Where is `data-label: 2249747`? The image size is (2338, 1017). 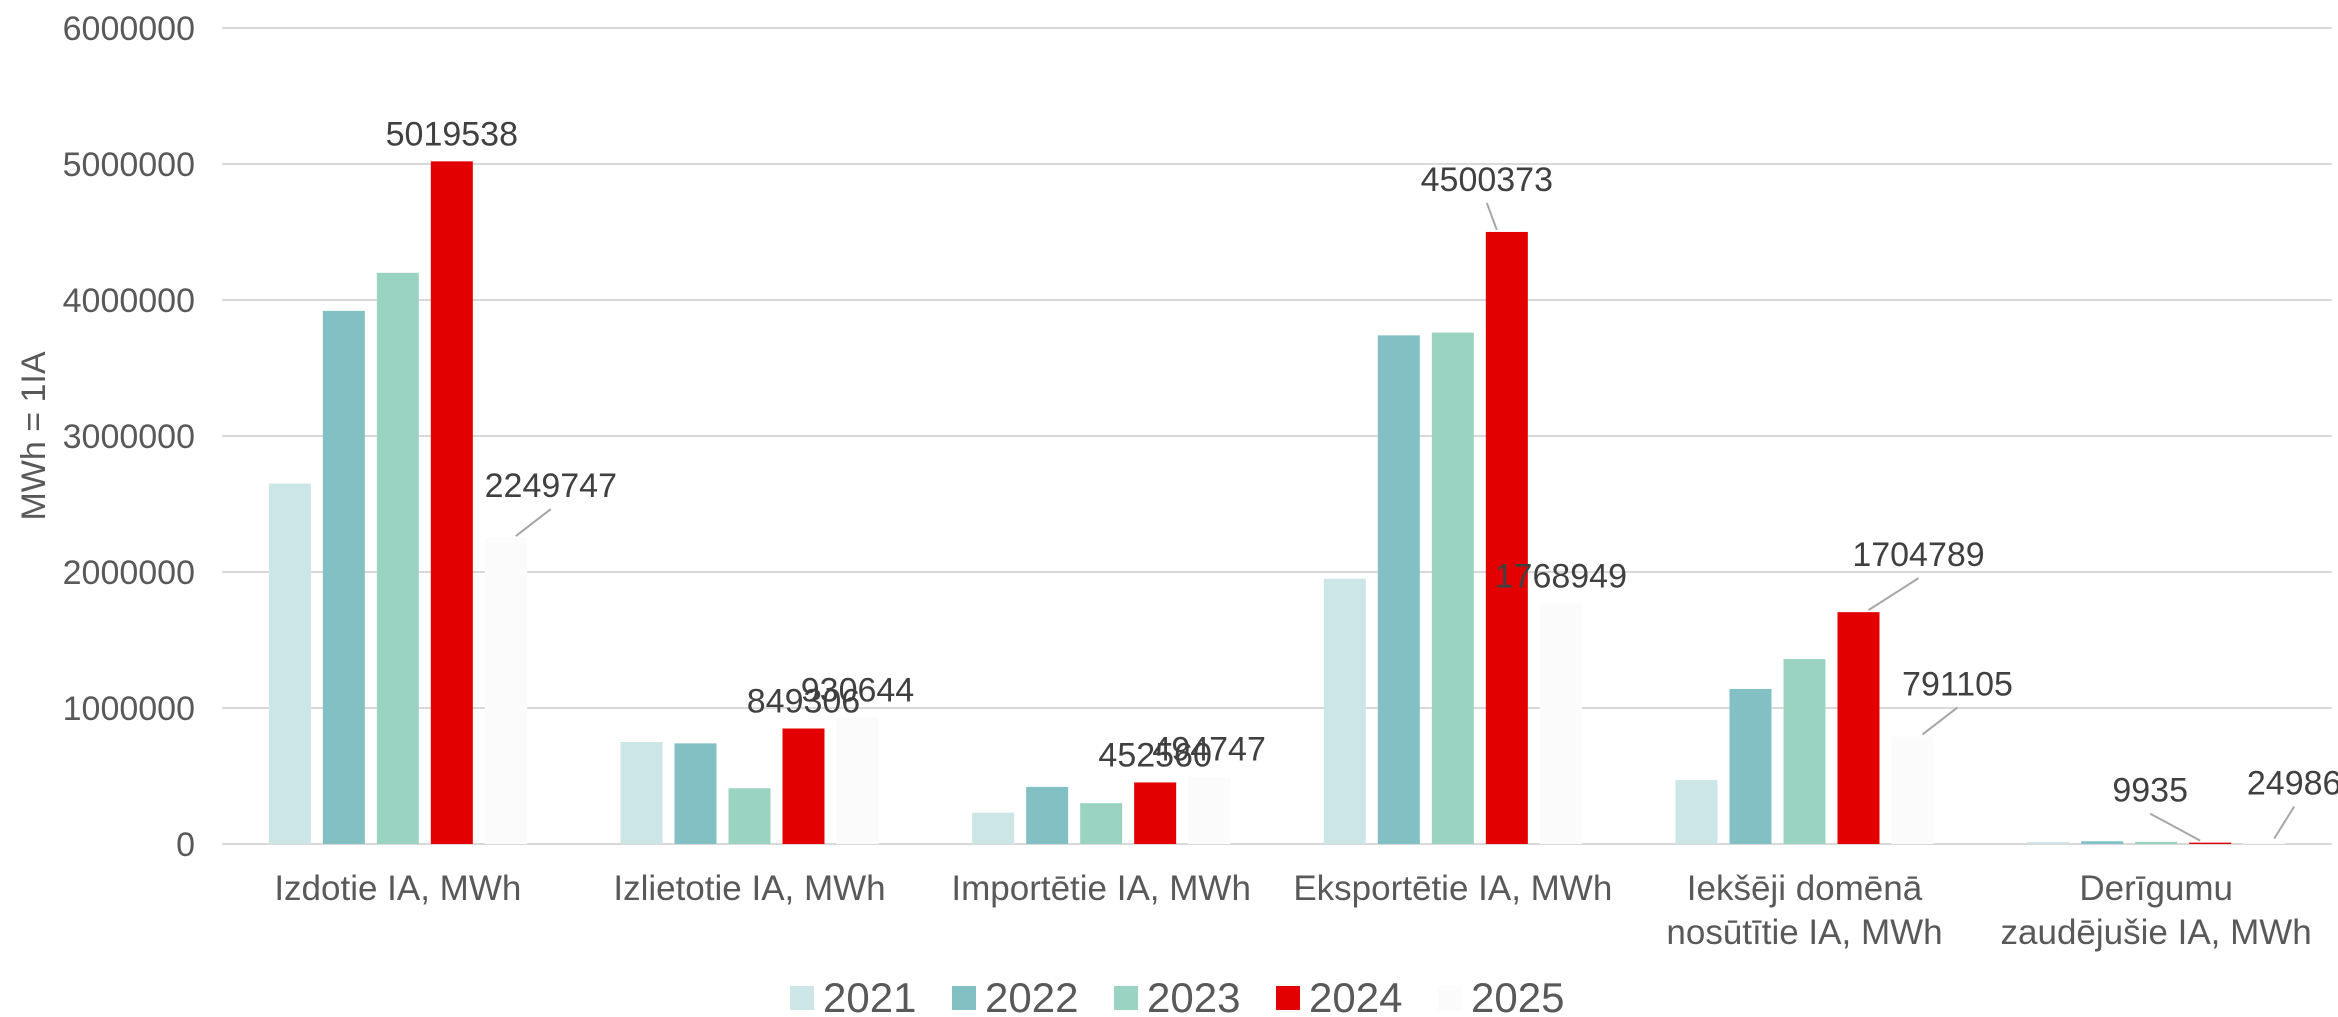
data-label: 2249747 is located at coordinates (551, 486).